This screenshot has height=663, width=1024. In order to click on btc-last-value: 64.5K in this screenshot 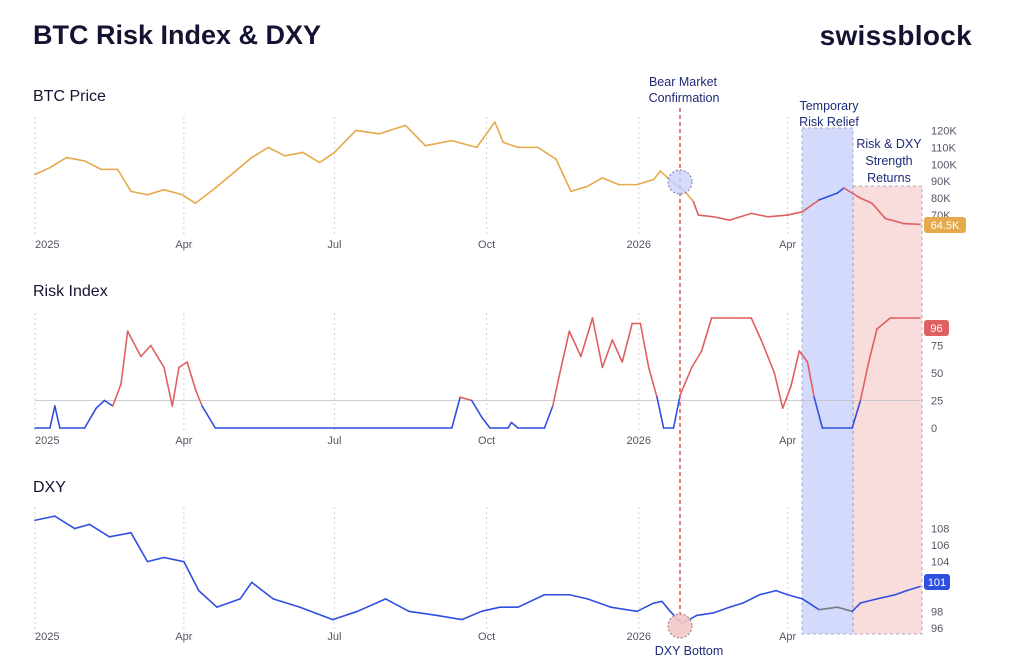, I will do `click(945, 226)`.